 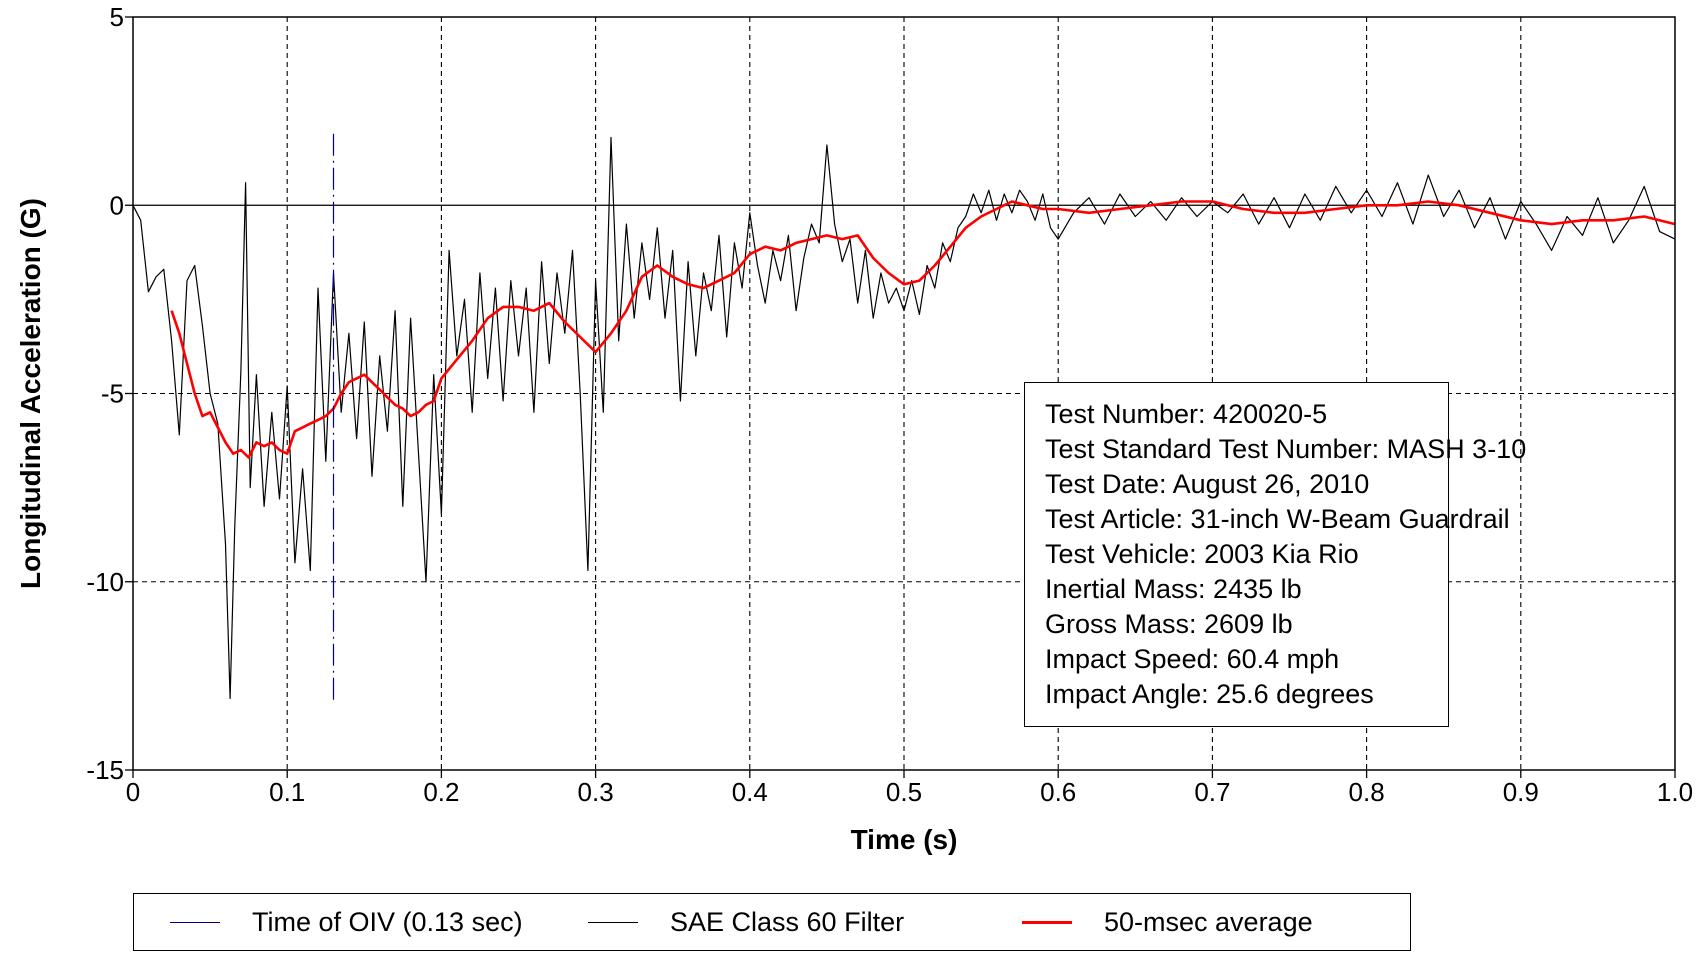 I want to click on legend-label-oiv: Time of OIV (0.13 sec), so click(x=387, y=921).